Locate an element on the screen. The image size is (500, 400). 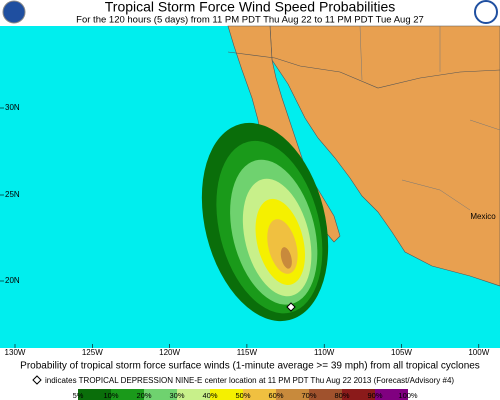
longitude-label: 115W is located at coordinates (247, 352).